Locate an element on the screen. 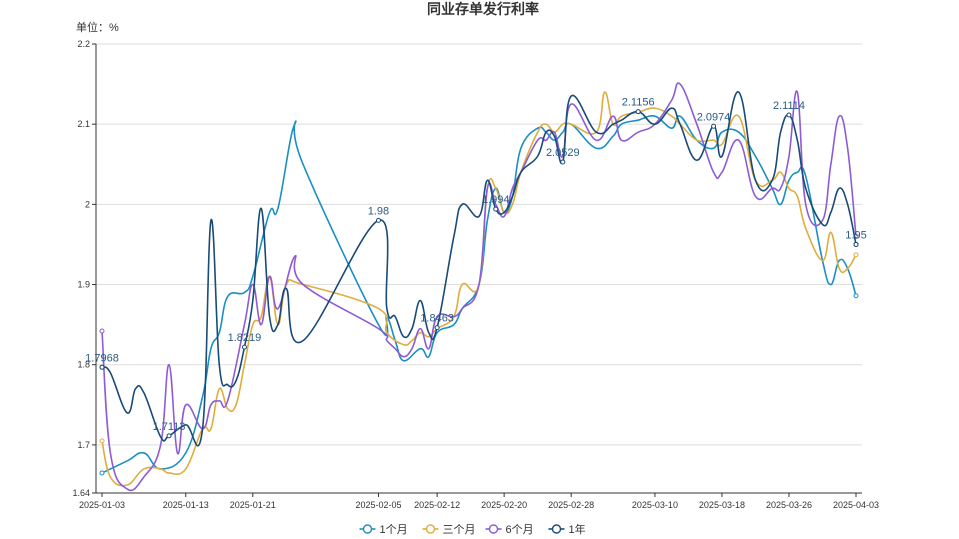  legend-item: 6个月 is located at coordinates (509, 529).